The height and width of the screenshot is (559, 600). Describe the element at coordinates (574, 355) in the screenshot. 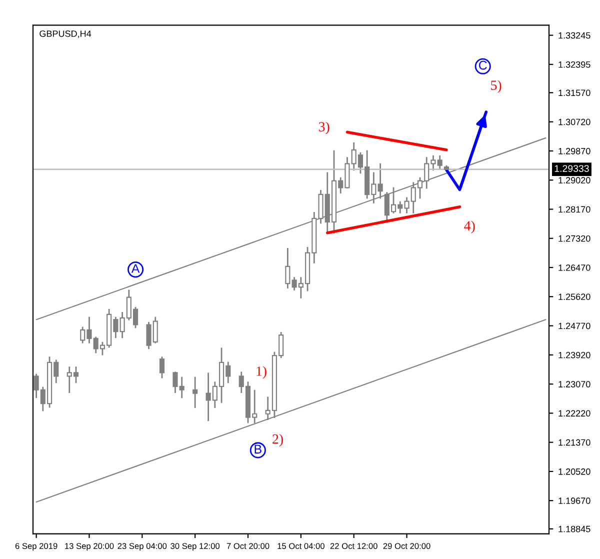

I see `y-tick-label: 1.23920` at that location.